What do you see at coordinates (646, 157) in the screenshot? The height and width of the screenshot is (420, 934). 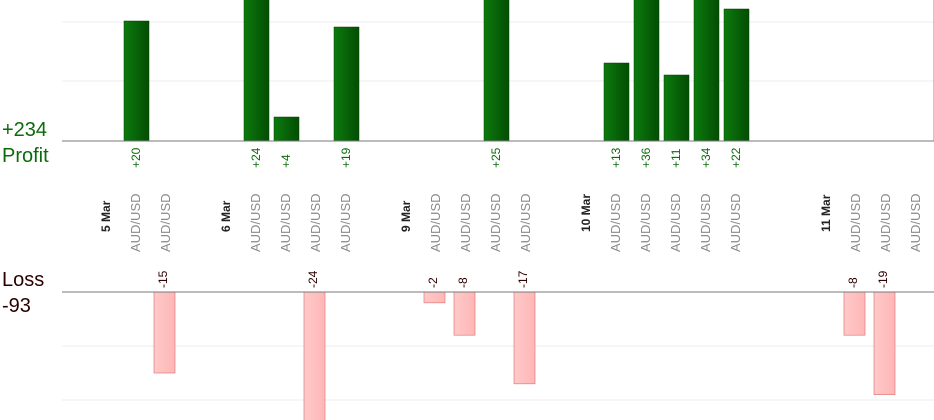 I see `profit-data-label: +36` at bounding box center [646, 157].